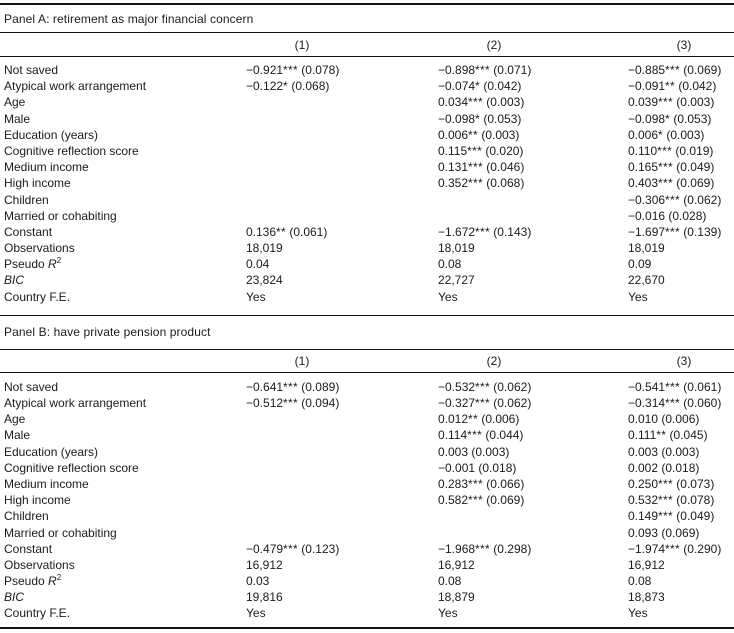 The height and width of the screenshot is (633, 734). Describe the element at coordinates (646, 597) in the screenshot. I see `cell-value: 18,873` at that location.